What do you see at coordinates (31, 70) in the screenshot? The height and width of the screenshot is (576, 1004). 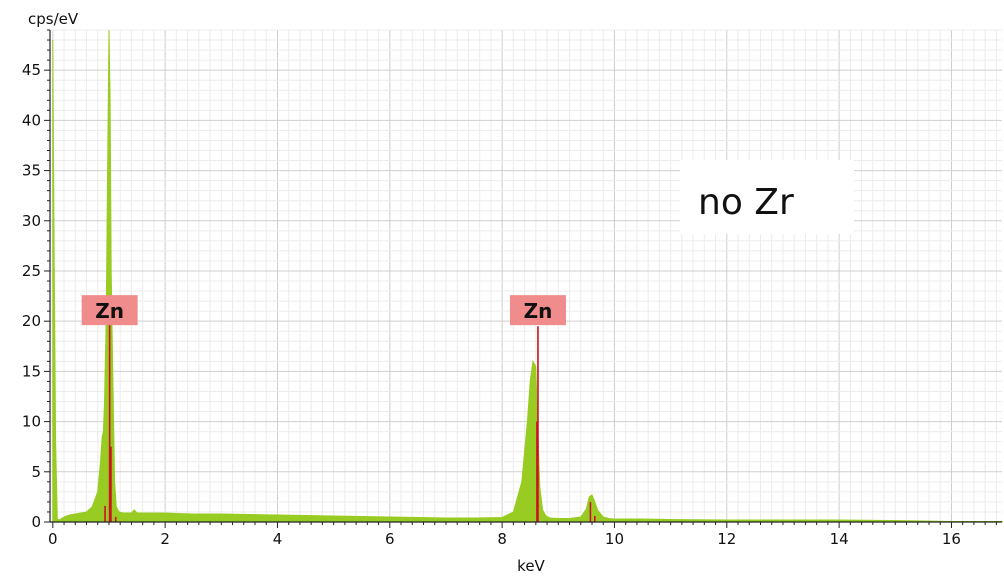 I see `y-tick-label: 45` at bounding box center [31, 70].